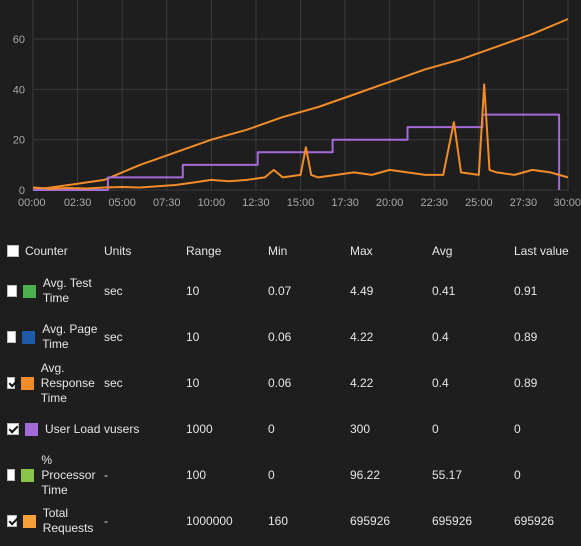 The image size is (581, 546). What do you see at coordinates (122, 429) in the screenshot?
I see `units-cell: vusers` at bounding box center [122, 429].